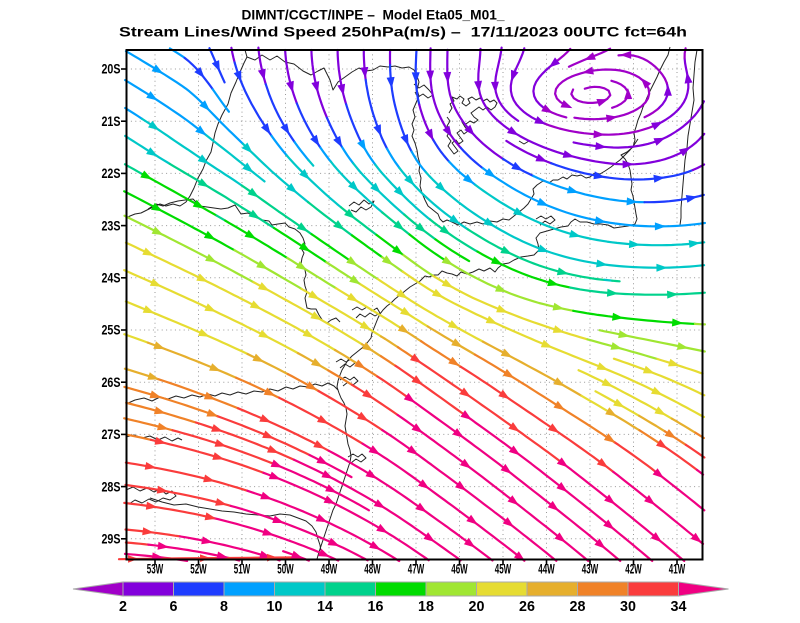 Image resolution: width=800 pixels, height=623 pixels. Describe the element at coordinates (376, 607) in the screenshot. I see `svg-text: 16` at that location.